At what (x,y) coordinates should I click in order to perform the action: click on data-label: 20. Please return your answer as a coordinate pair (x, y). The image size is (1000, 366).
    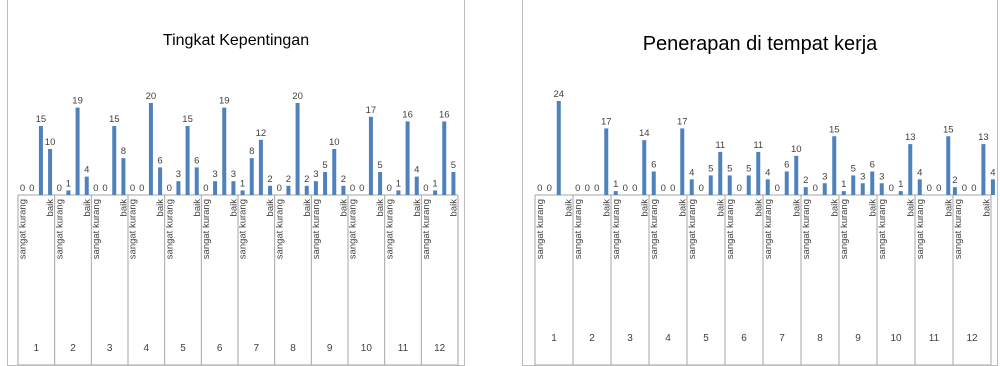
    Looking at the image, I should click on (297, 96).